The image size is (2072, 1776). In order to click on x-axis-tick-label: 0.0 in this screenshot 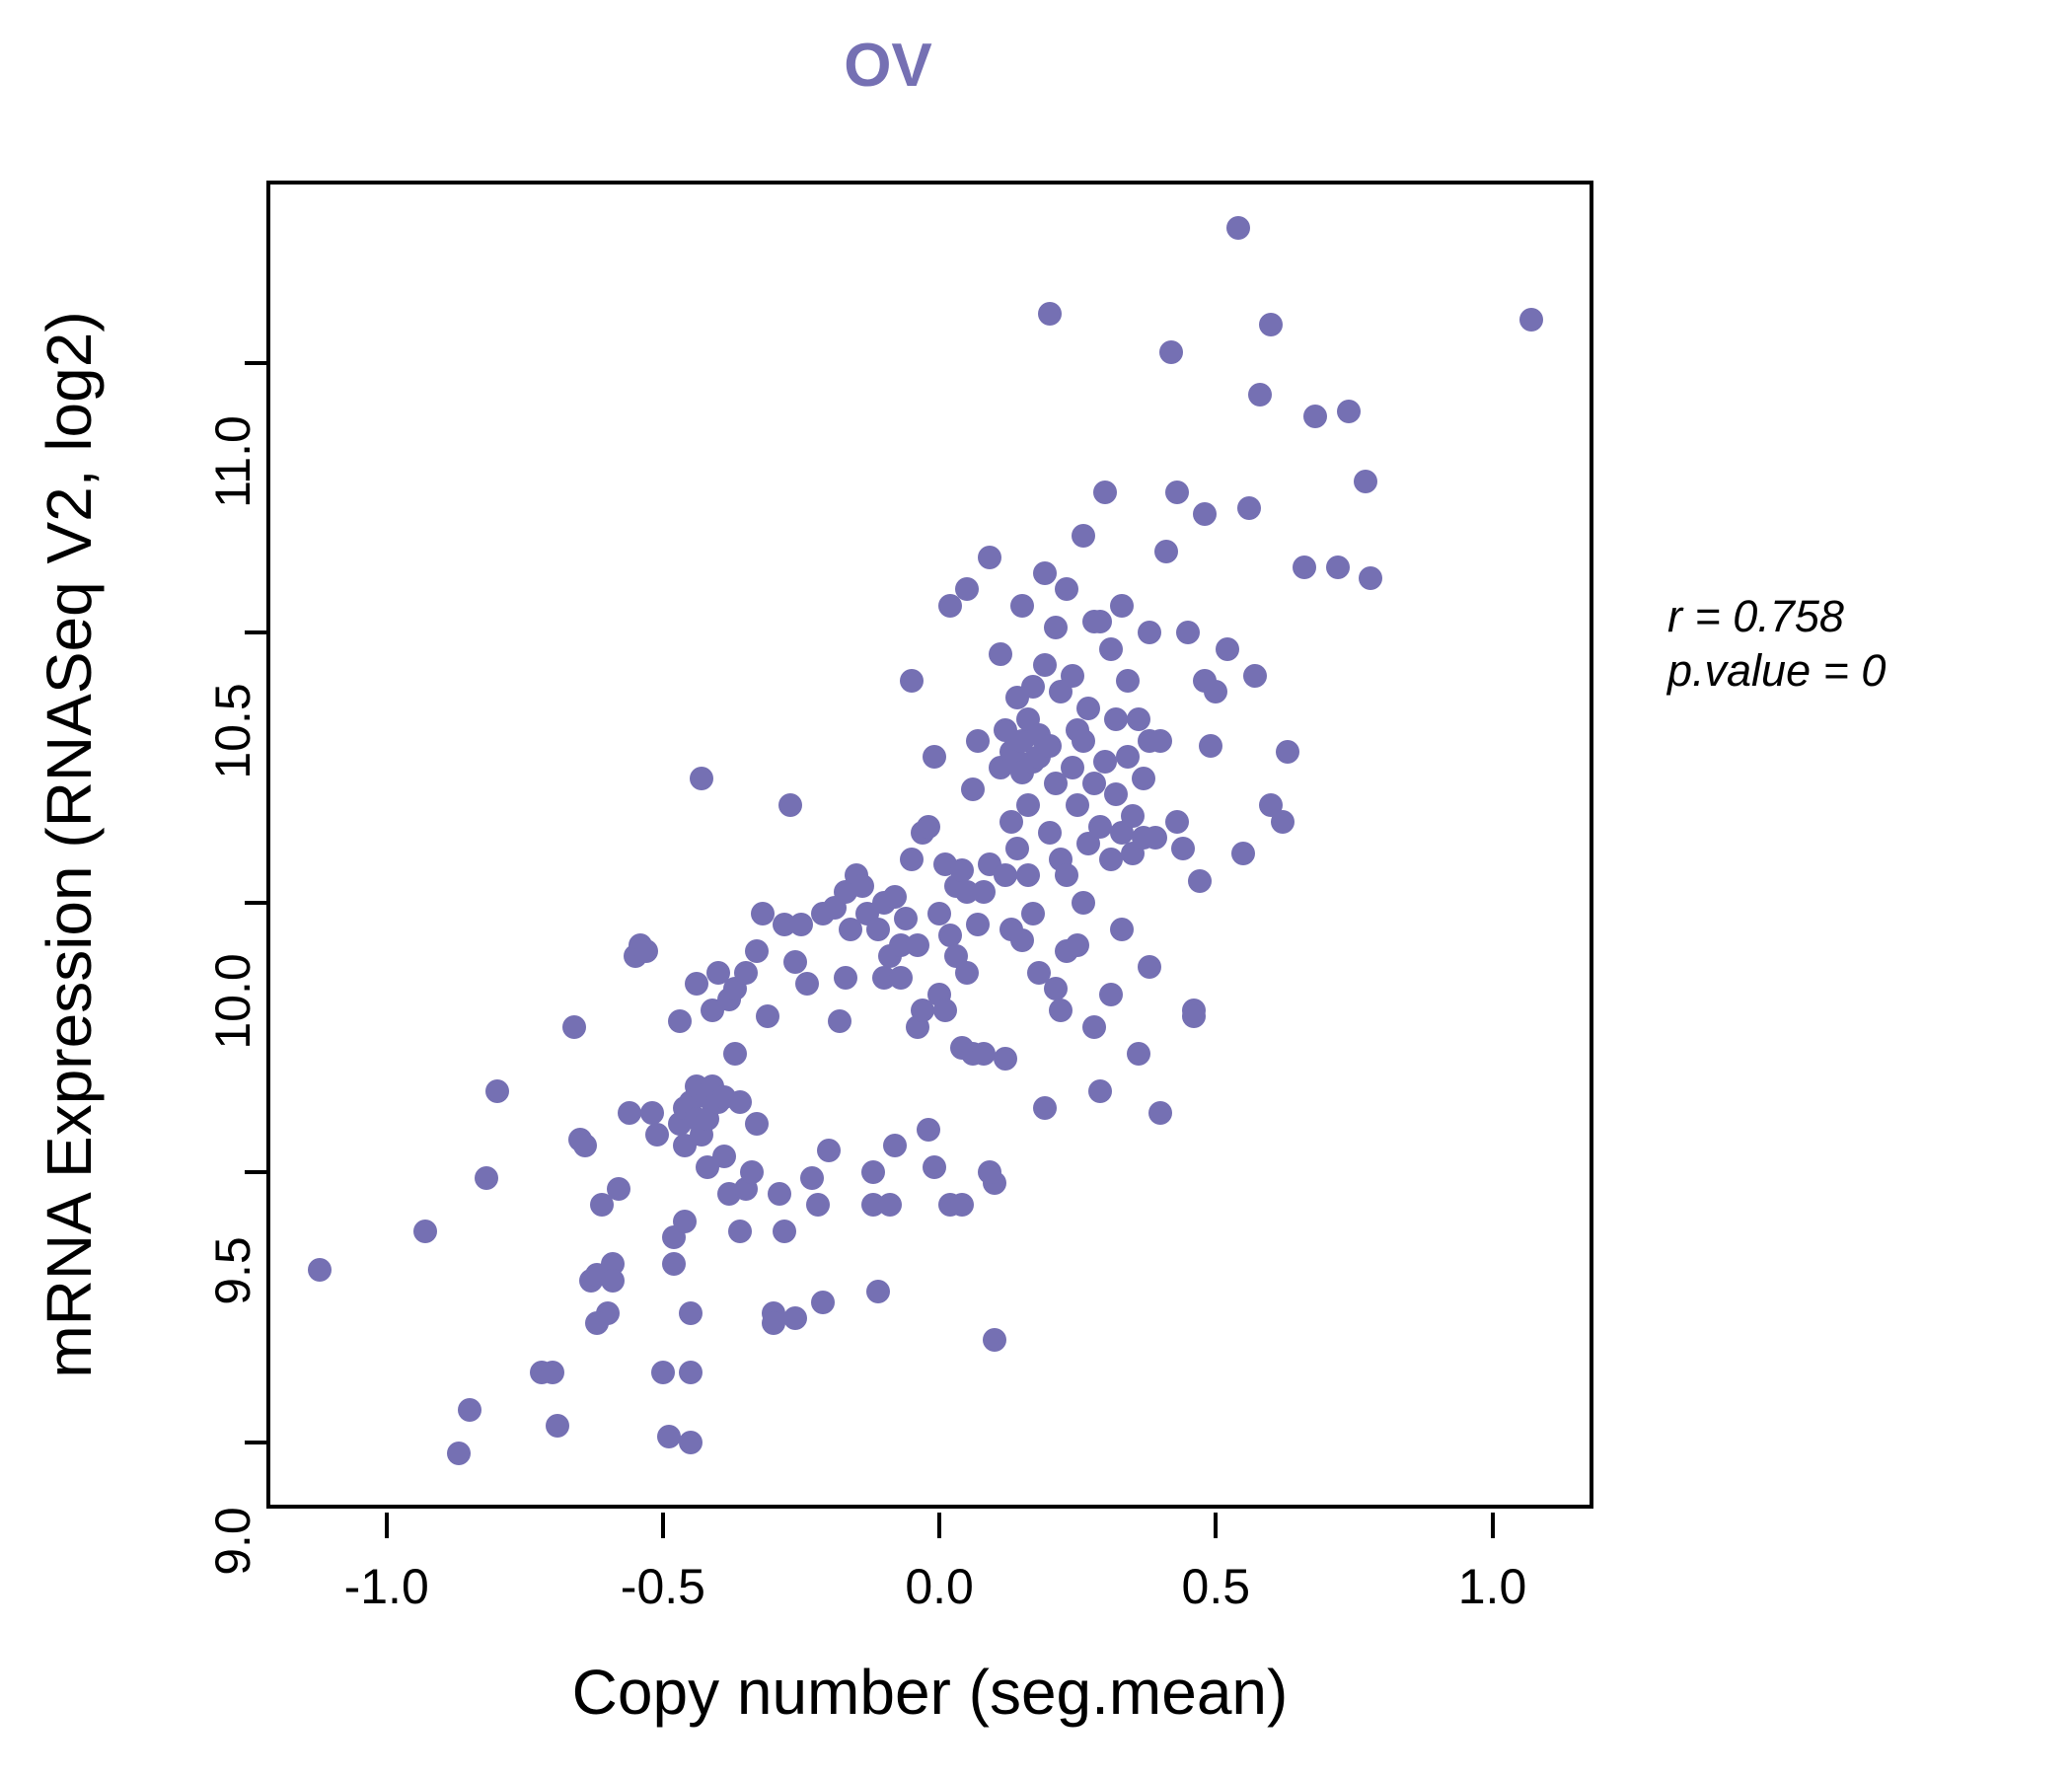, I will do `click(940, 1587)`.